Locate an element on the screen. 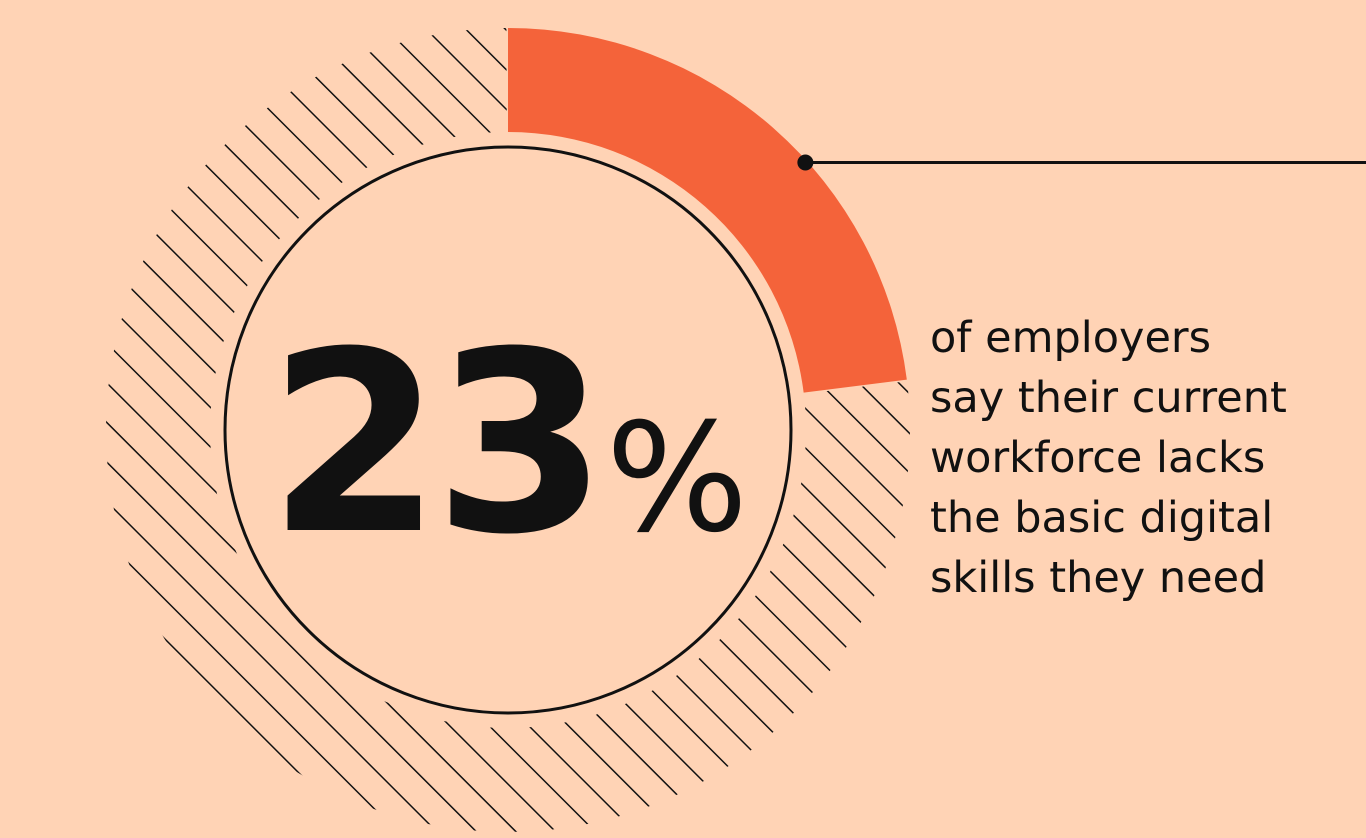  caption-line: say their current is located at coordinates (1108, 398).